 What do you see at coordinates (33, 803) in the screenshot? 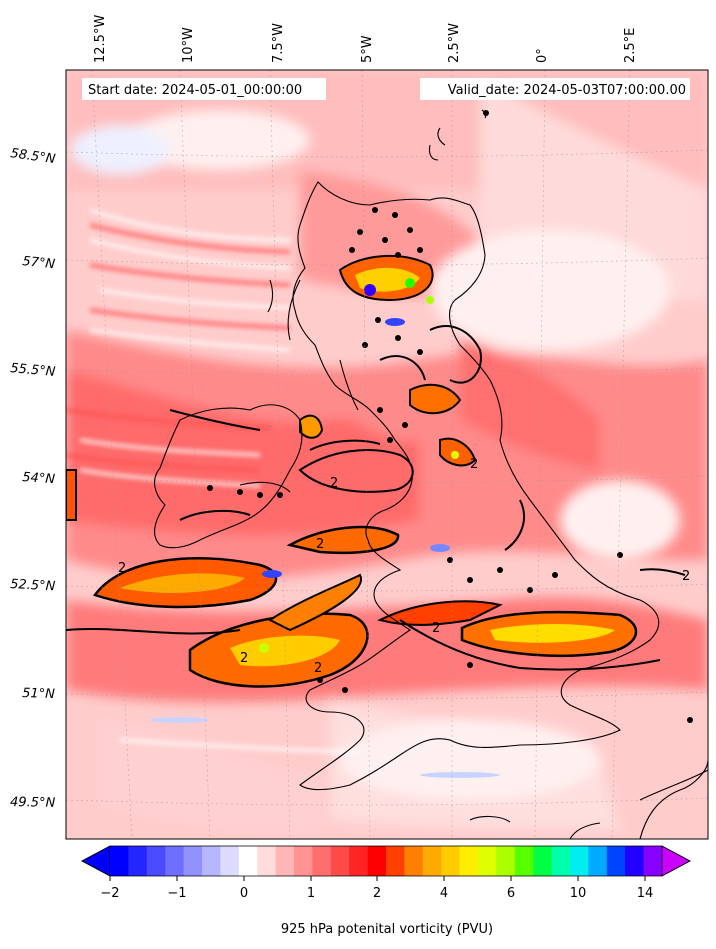
I see `lat-label: 49.5°N` at bounding box center [33, 803].